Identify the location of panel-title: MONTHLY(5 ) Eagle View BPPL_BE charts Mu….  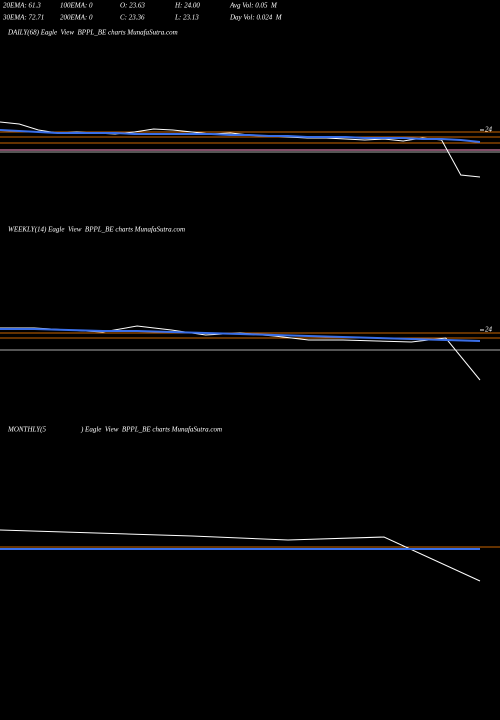
(114, 430).